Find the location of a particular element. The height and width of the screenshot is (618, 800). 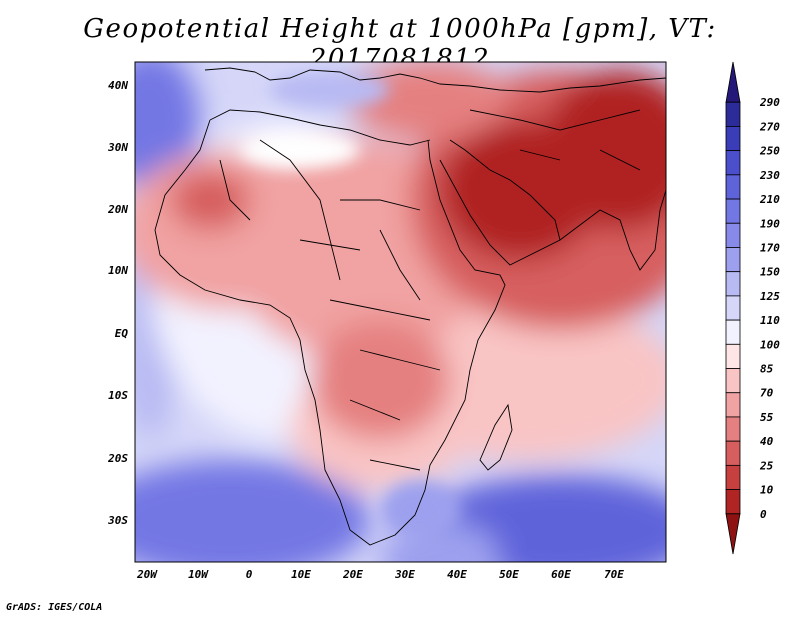

colorbar-label: 110 is located at coordinates (770, 320).